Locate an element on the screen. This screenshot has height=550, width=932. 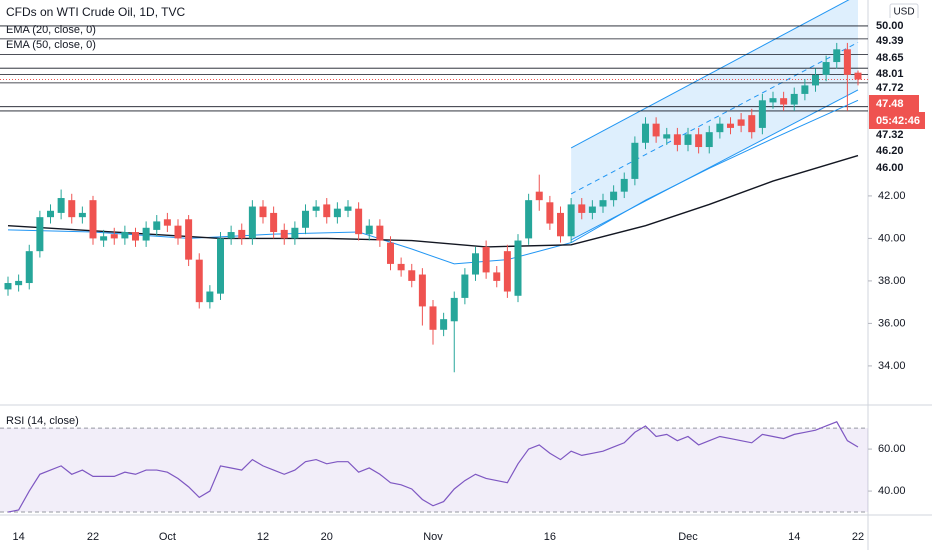
x-tick-label: Oct is located at coordinates (167, 537).